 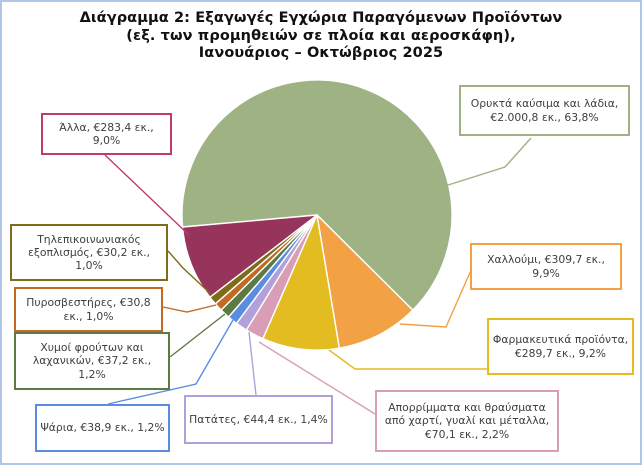 I want to click on leader-line-alla, so click(x=147, y=195).